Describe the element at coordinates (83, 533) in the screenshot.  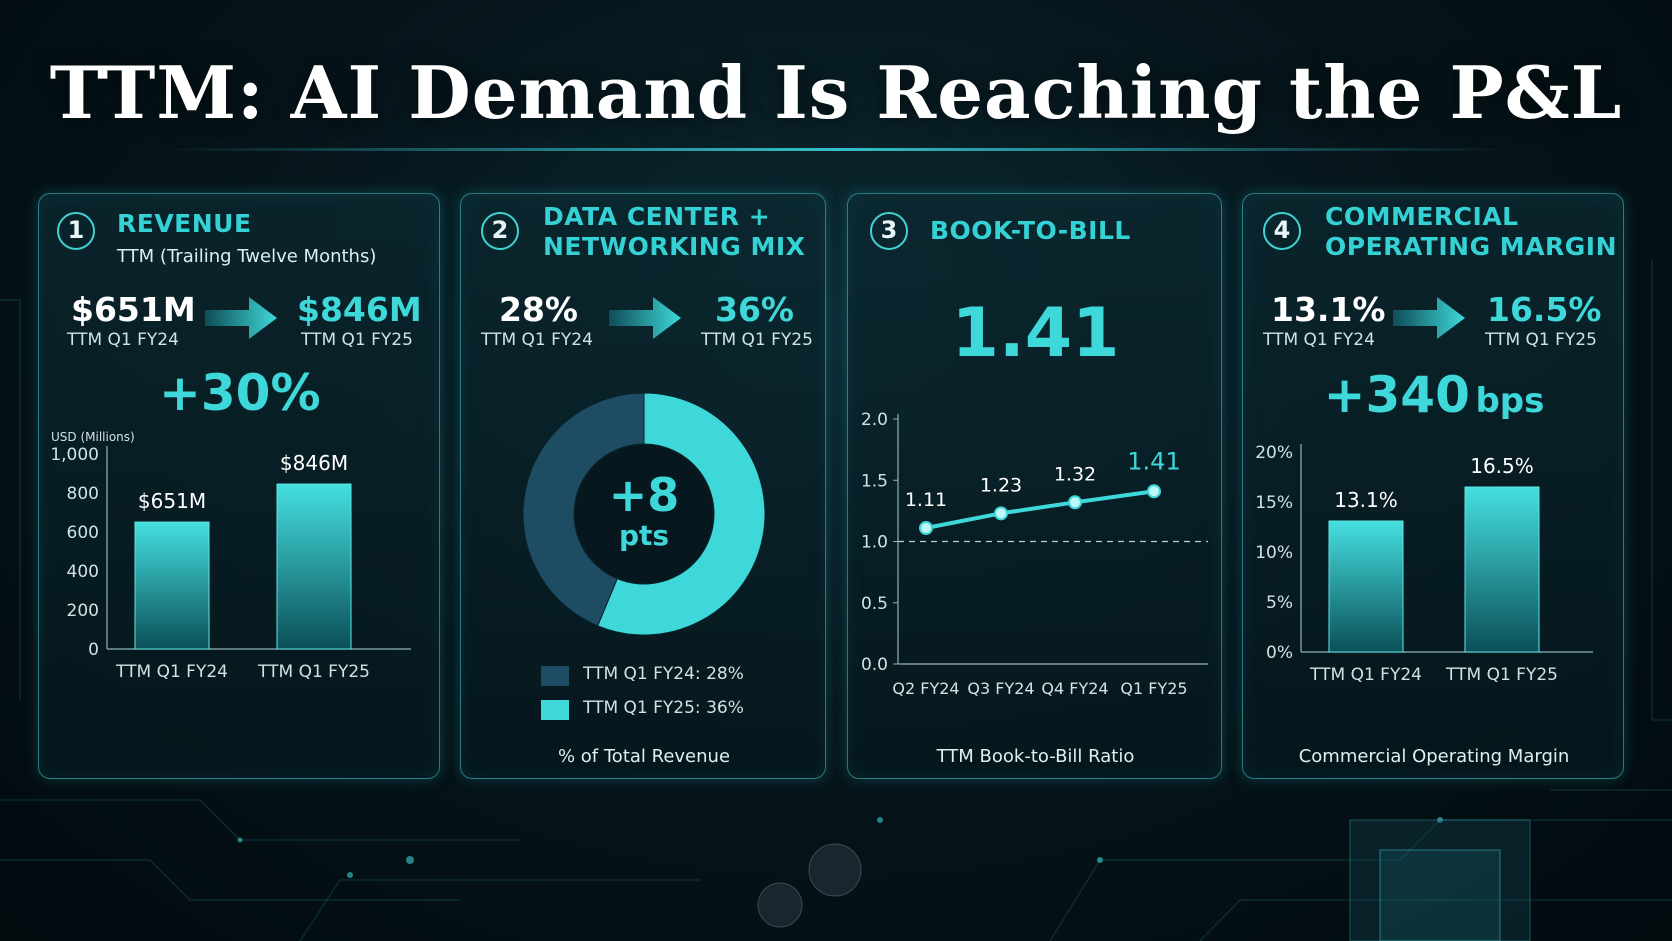
I see `y-tick-label: 600` at that location.